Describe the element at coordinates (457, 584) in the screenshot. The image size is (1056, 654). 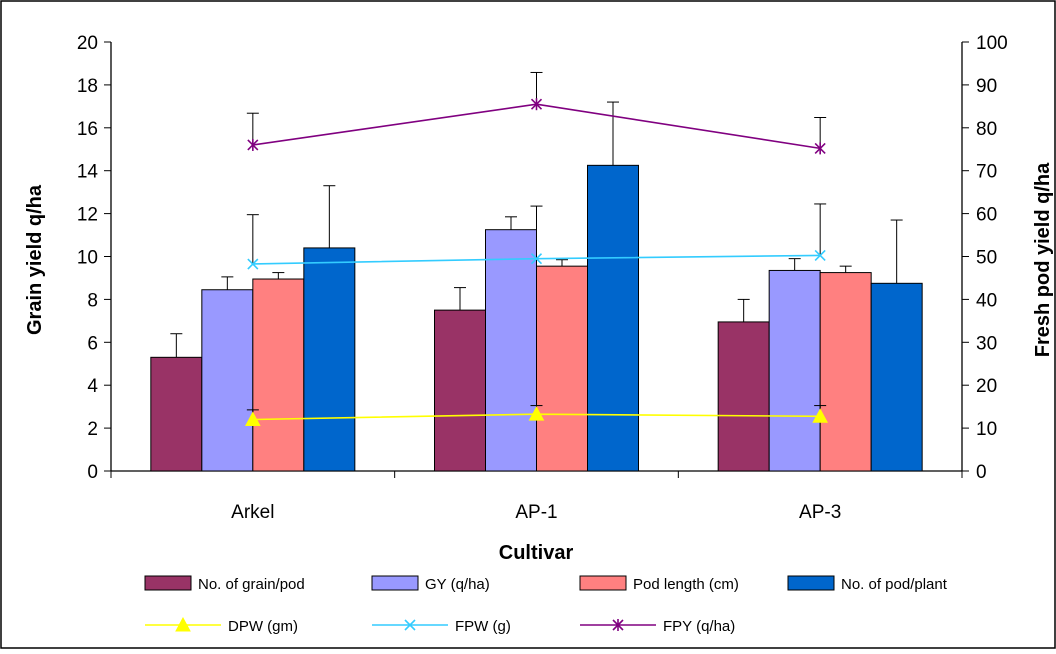
I see `legend-label: GY (q/ha)` at that location.